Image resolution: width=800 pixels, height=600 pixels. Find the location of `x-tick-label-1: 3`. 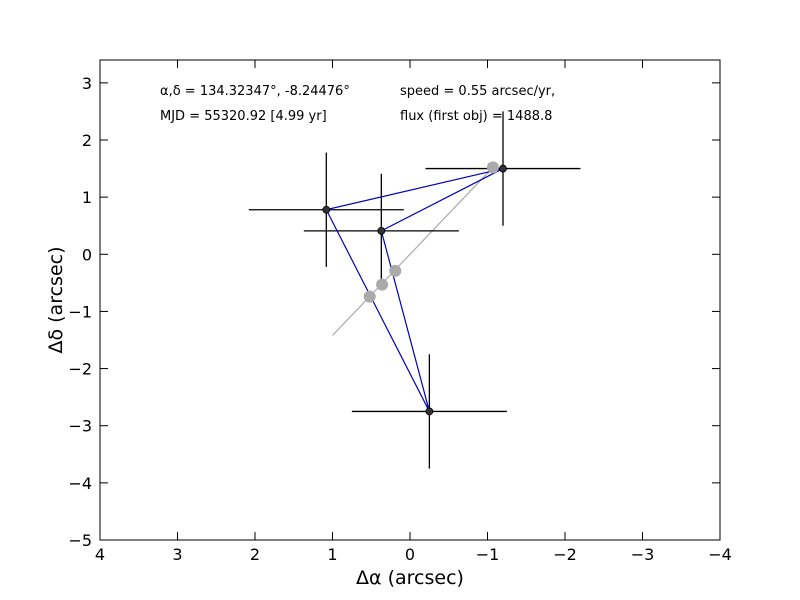

x-tick-label-1: 3 is located at coordinates (177, 554).